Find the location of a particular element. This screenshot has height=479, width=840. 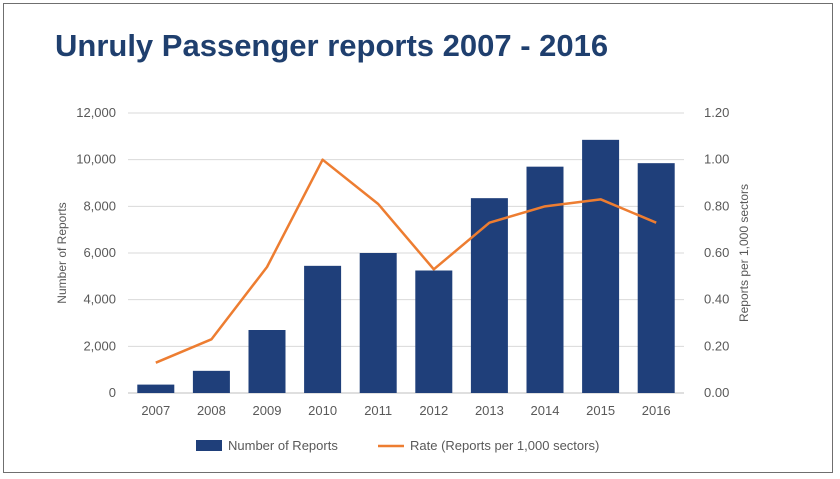

y-tick-label: 12,000 is located at coordinates (96, 112).